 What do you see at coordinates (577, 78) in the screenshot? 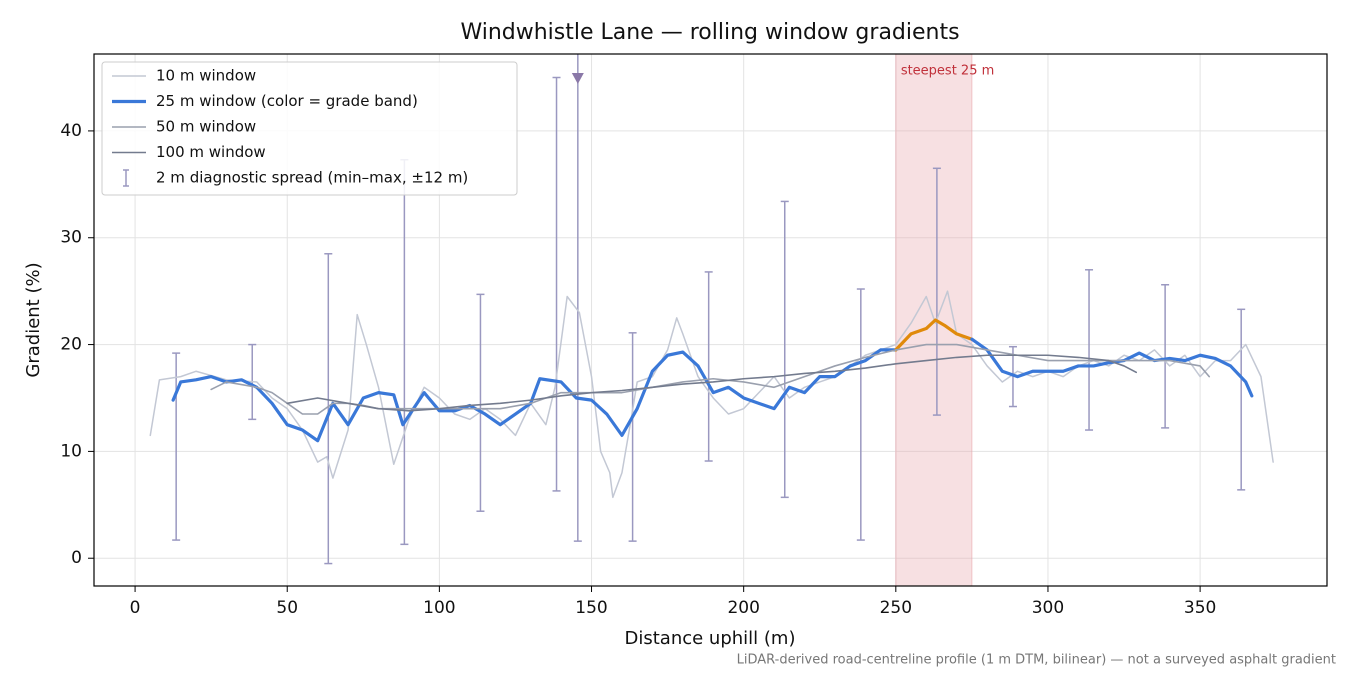
I see `clipped-marker` at bounding box center [577, 78].